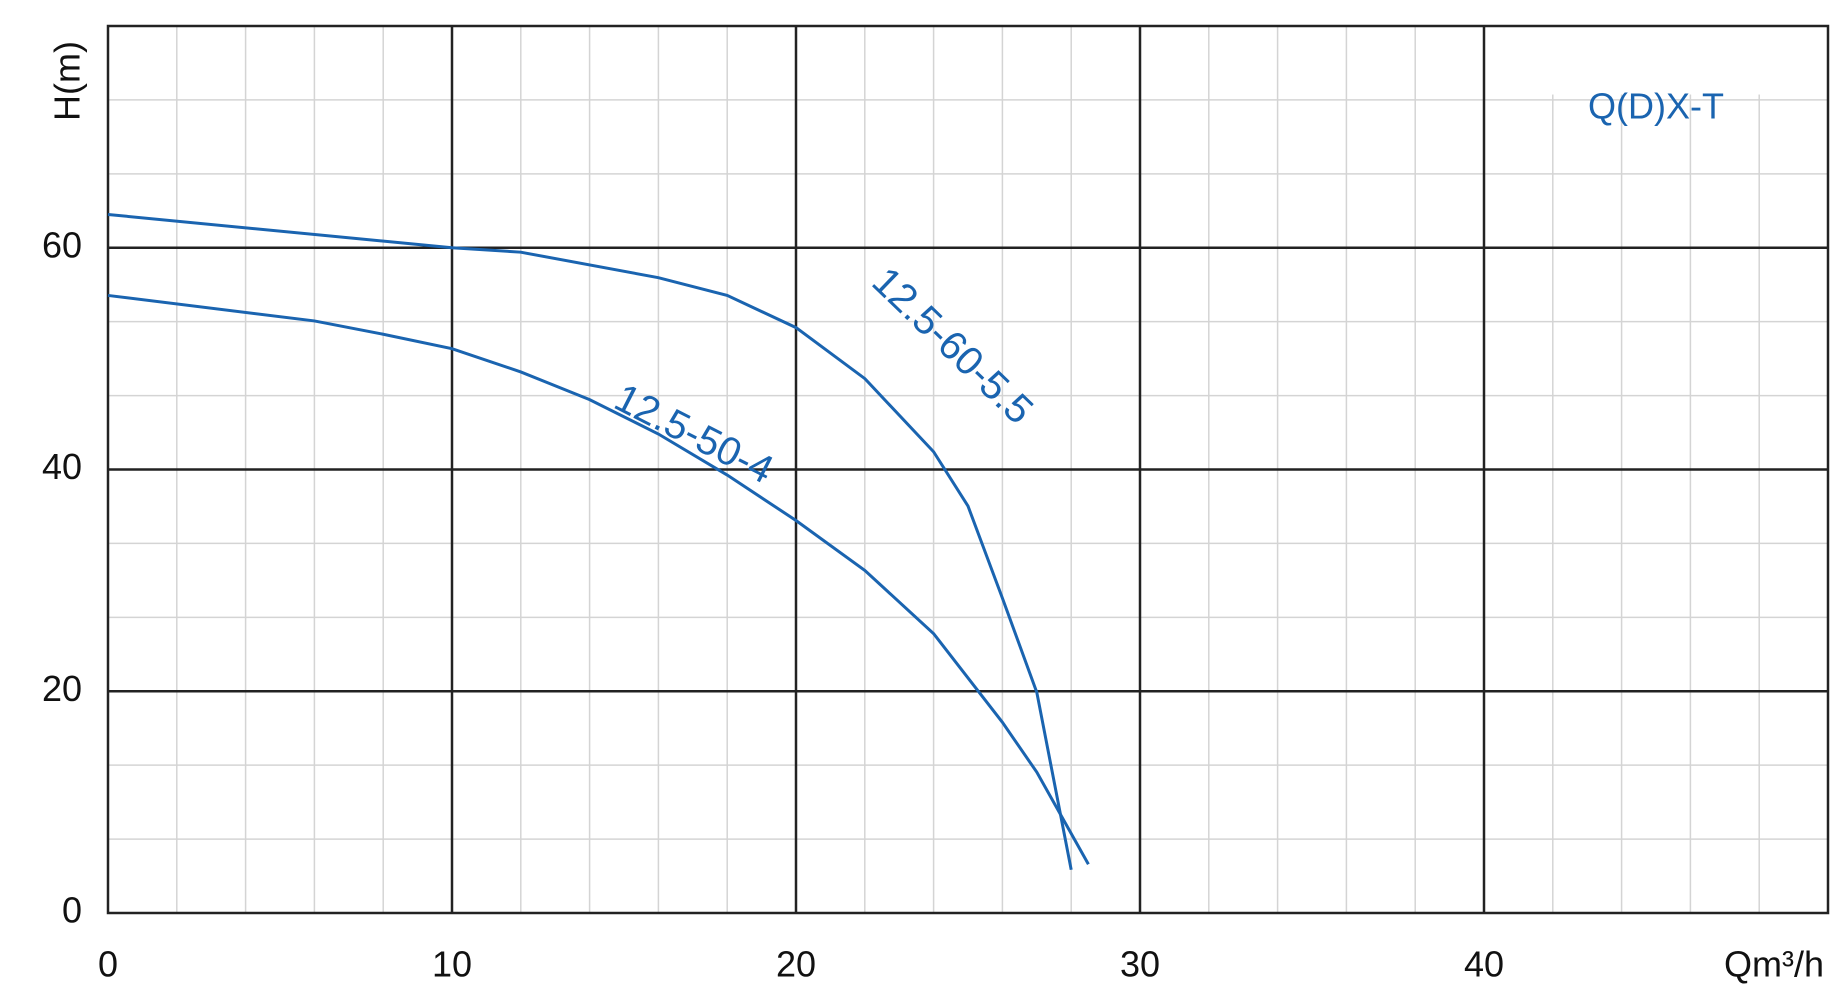 The width and height of the screenshot is (1848, 1007). I want to click on x-tick-label: 40, so click(1484, 964).